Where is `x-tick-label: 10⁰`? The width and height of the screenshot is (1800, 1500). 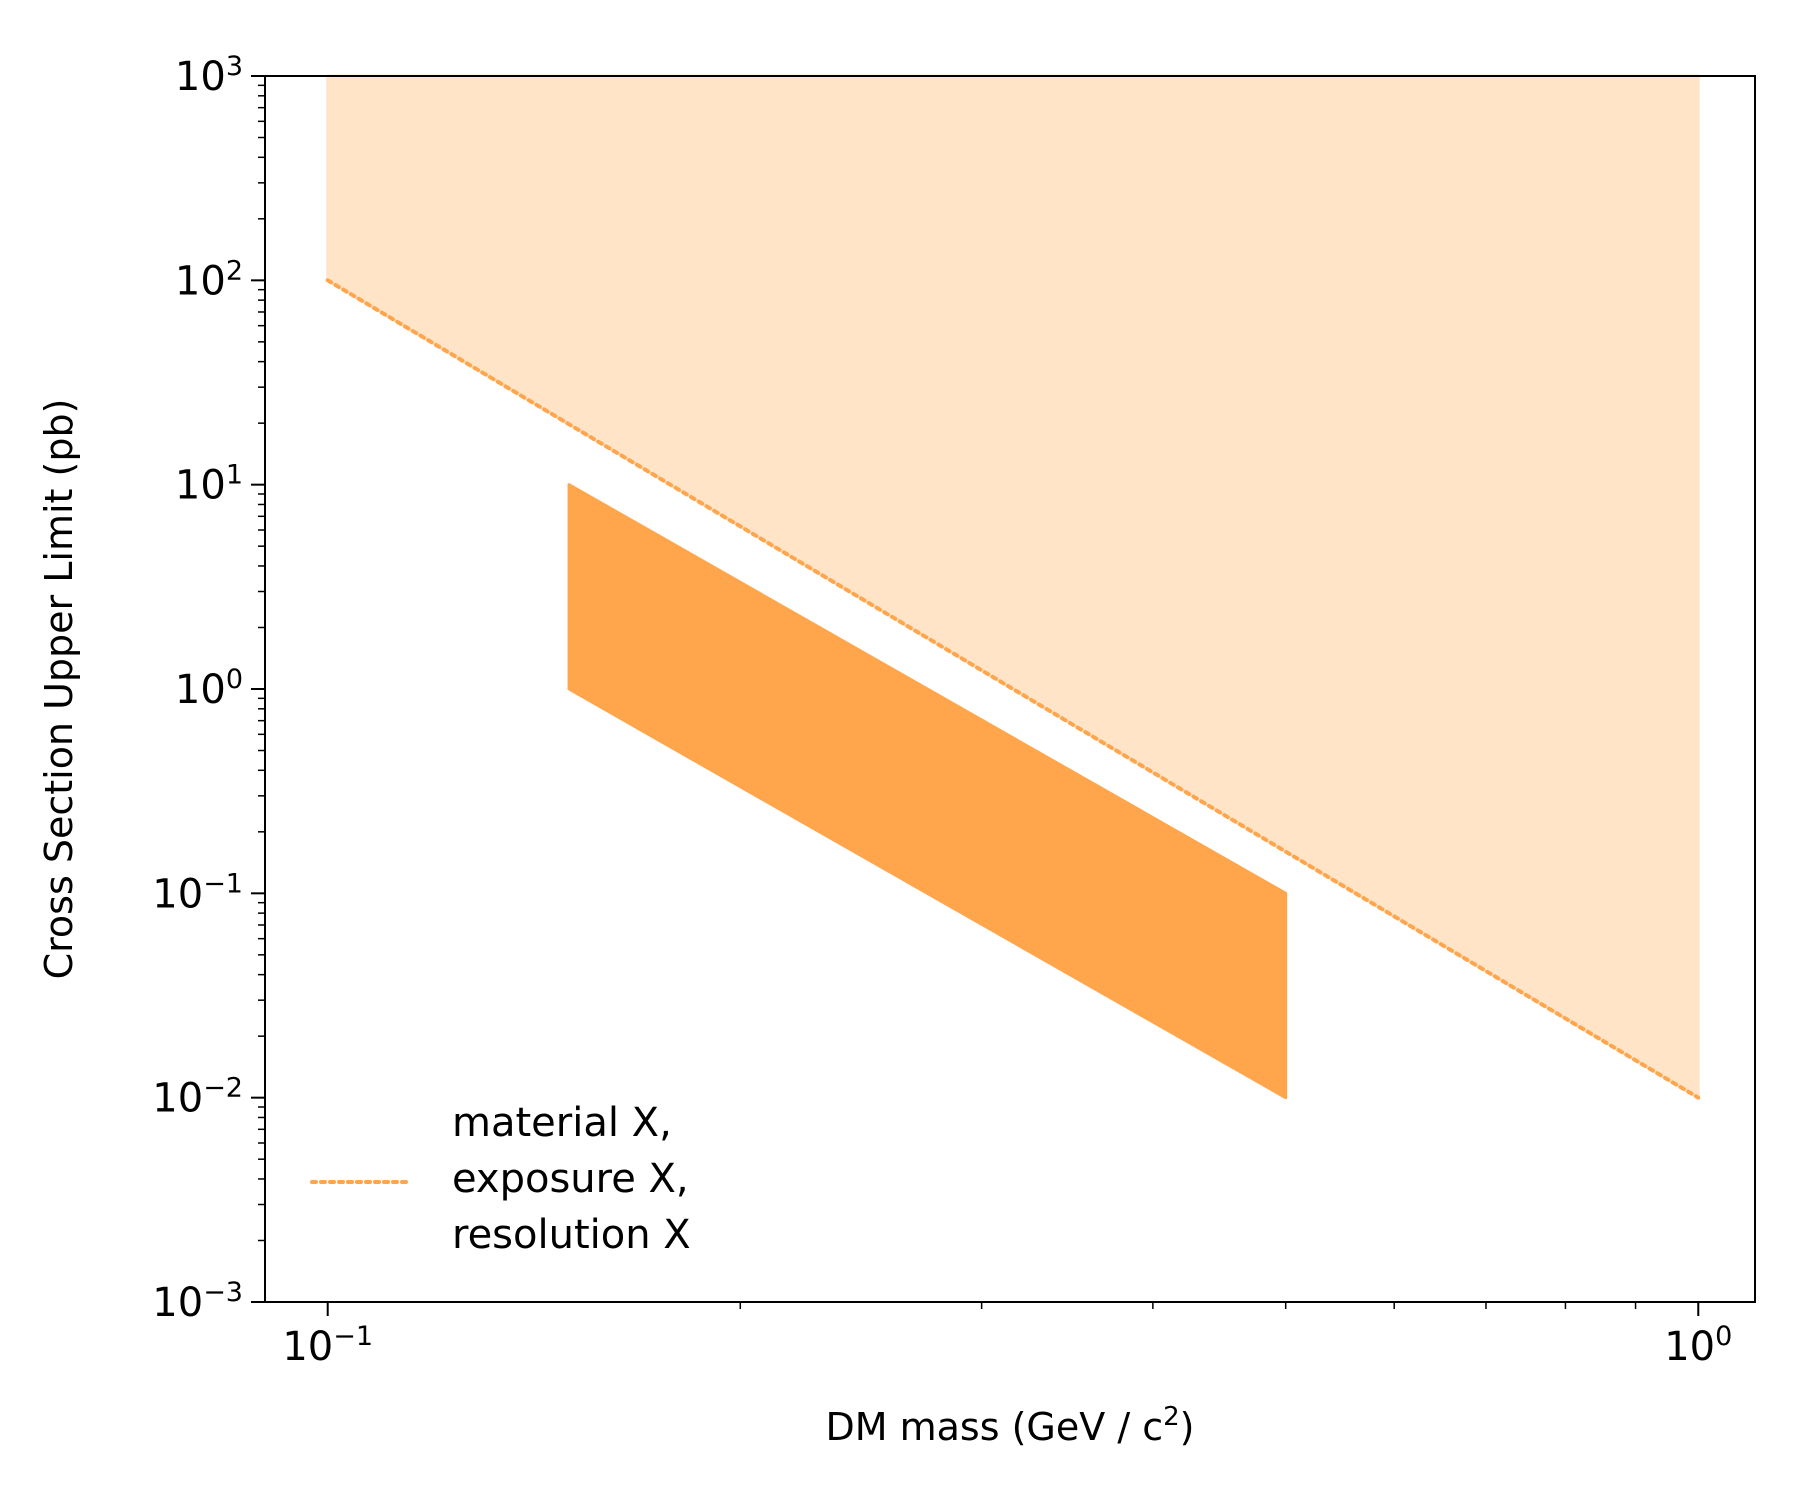
x-tick-label: 10⁰ is located at coordinates (1698, 1346).